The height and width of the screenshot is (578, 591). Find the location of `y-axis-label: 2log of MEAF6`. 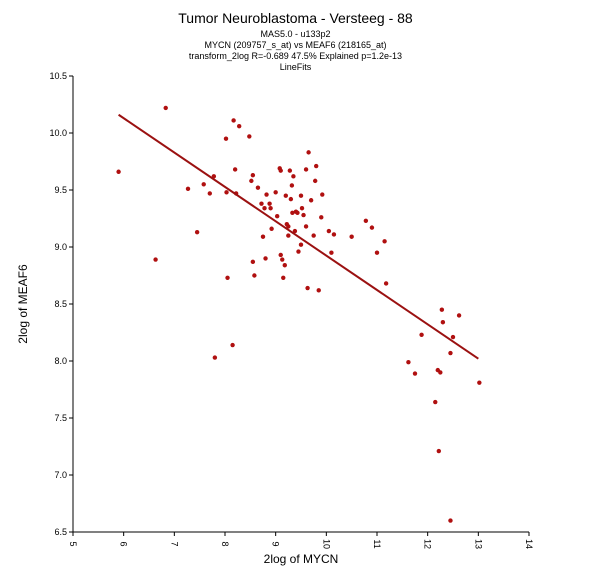

y-axis-label: 2log of MEAF6 is located at coordinates (23, 304).